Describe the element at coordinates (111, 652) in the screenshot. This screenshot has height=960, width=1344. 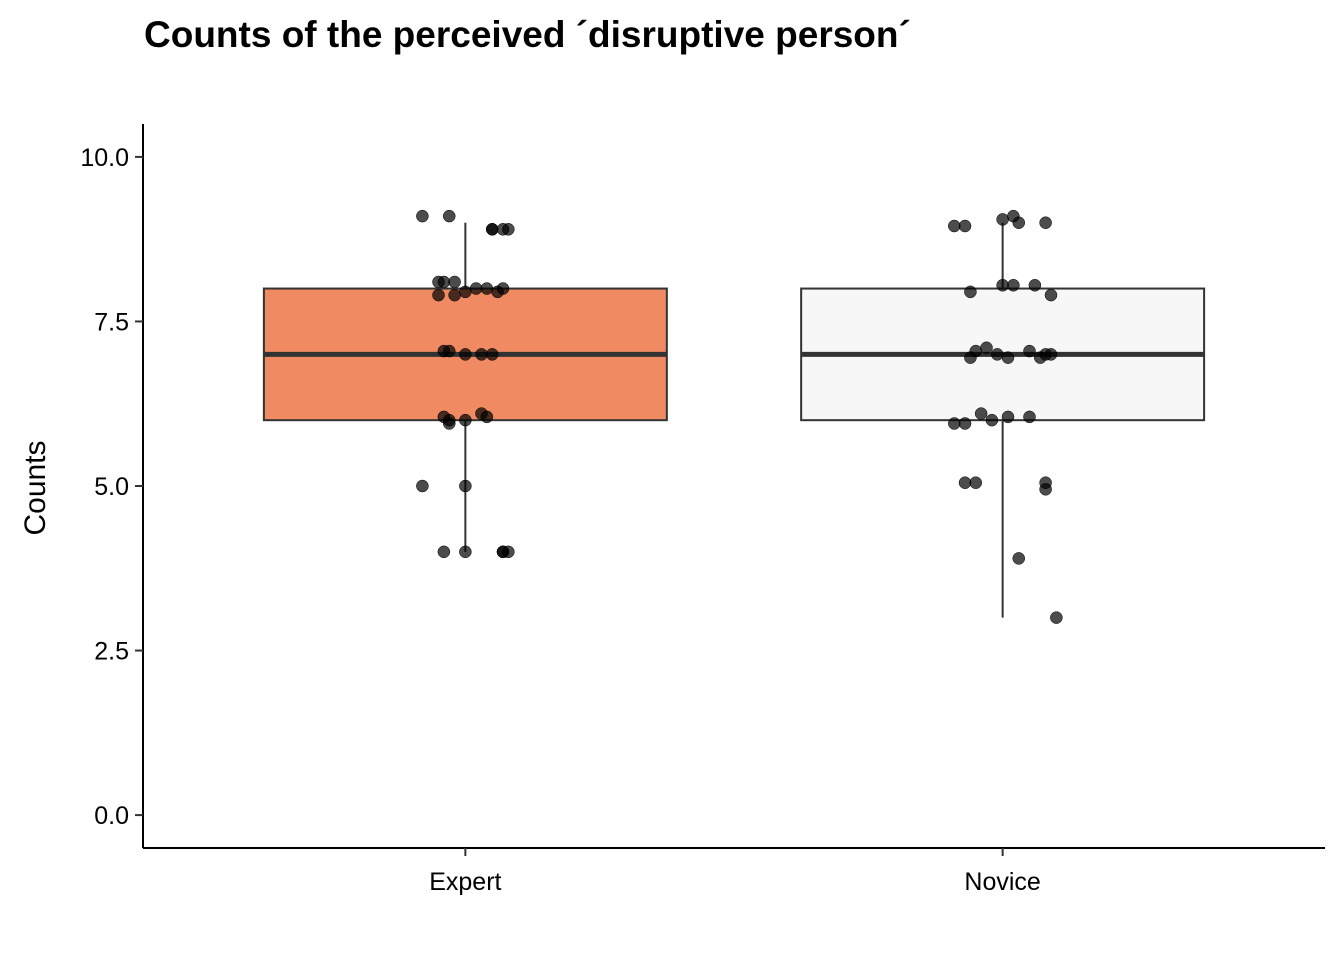
I see `y-tick-label: 2.5` at that location.